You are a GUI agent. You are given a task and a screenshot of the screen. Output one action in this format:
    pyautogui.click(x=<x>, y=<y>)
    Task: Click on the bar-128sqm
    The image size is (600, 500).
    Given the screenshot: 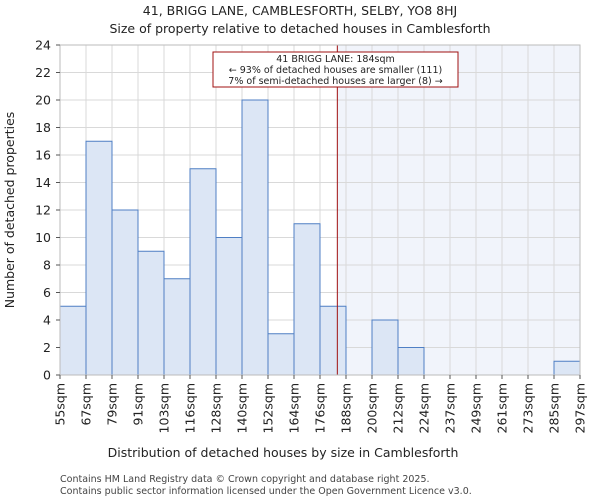 What is the action you would take?
    pyautogui.click(x=229, y=306)
    